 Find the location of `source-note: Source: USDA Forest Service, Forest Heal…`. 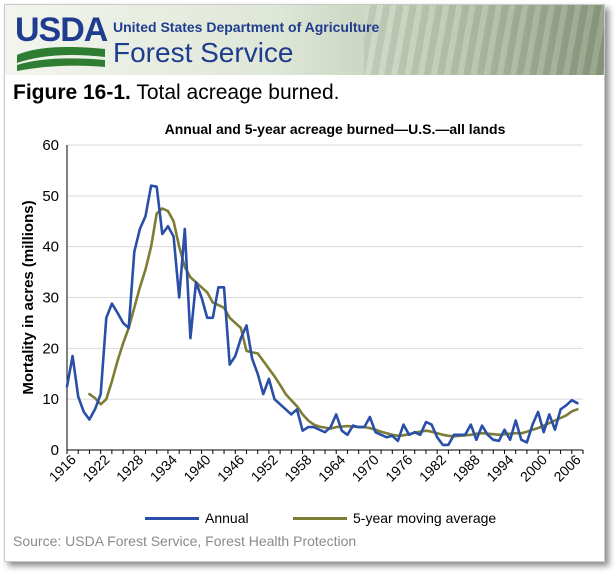

source-note: Source: USDA Forest Service, Forest Heal… is located at coordinates (185, 541).